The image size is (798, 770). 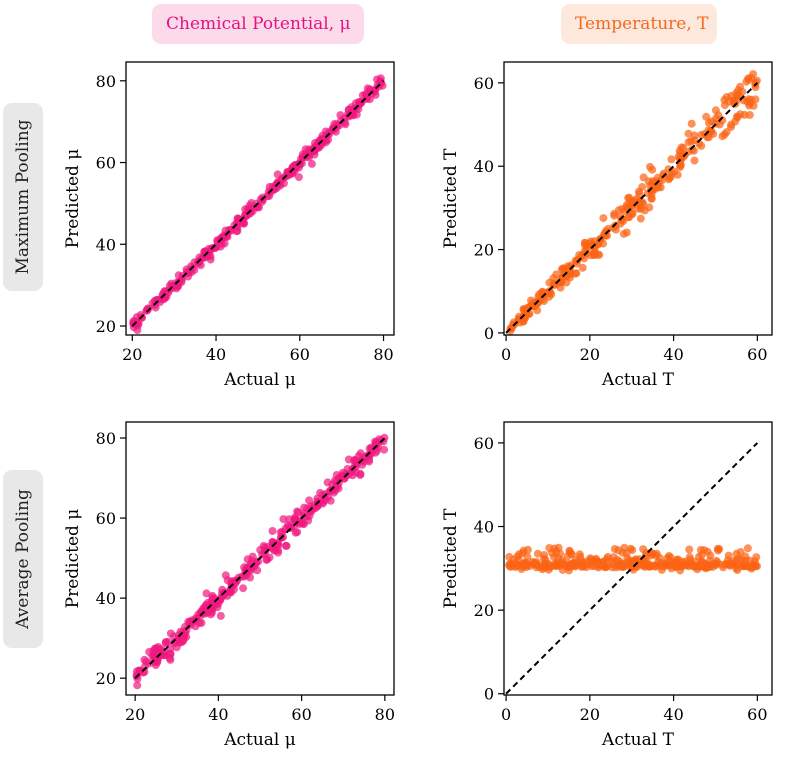 What do you see at coordinates (73, 199) in the screenshot?
I see `y-axis-label: Predicted μ` at bounding box center [73, 199].